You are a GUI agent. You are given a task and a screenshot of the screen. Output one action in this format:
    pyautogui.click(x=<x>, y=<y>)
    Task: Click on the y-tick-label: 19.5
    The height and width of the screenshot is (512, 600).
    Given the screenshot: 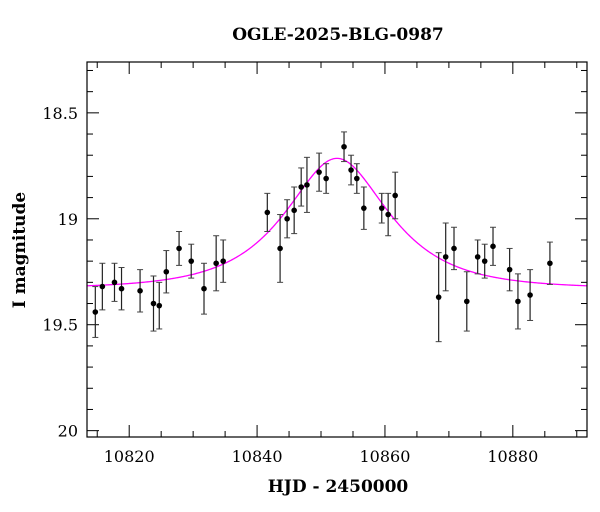 What is the action you would take?
    pyautogui.click(x=60, y=325)
    